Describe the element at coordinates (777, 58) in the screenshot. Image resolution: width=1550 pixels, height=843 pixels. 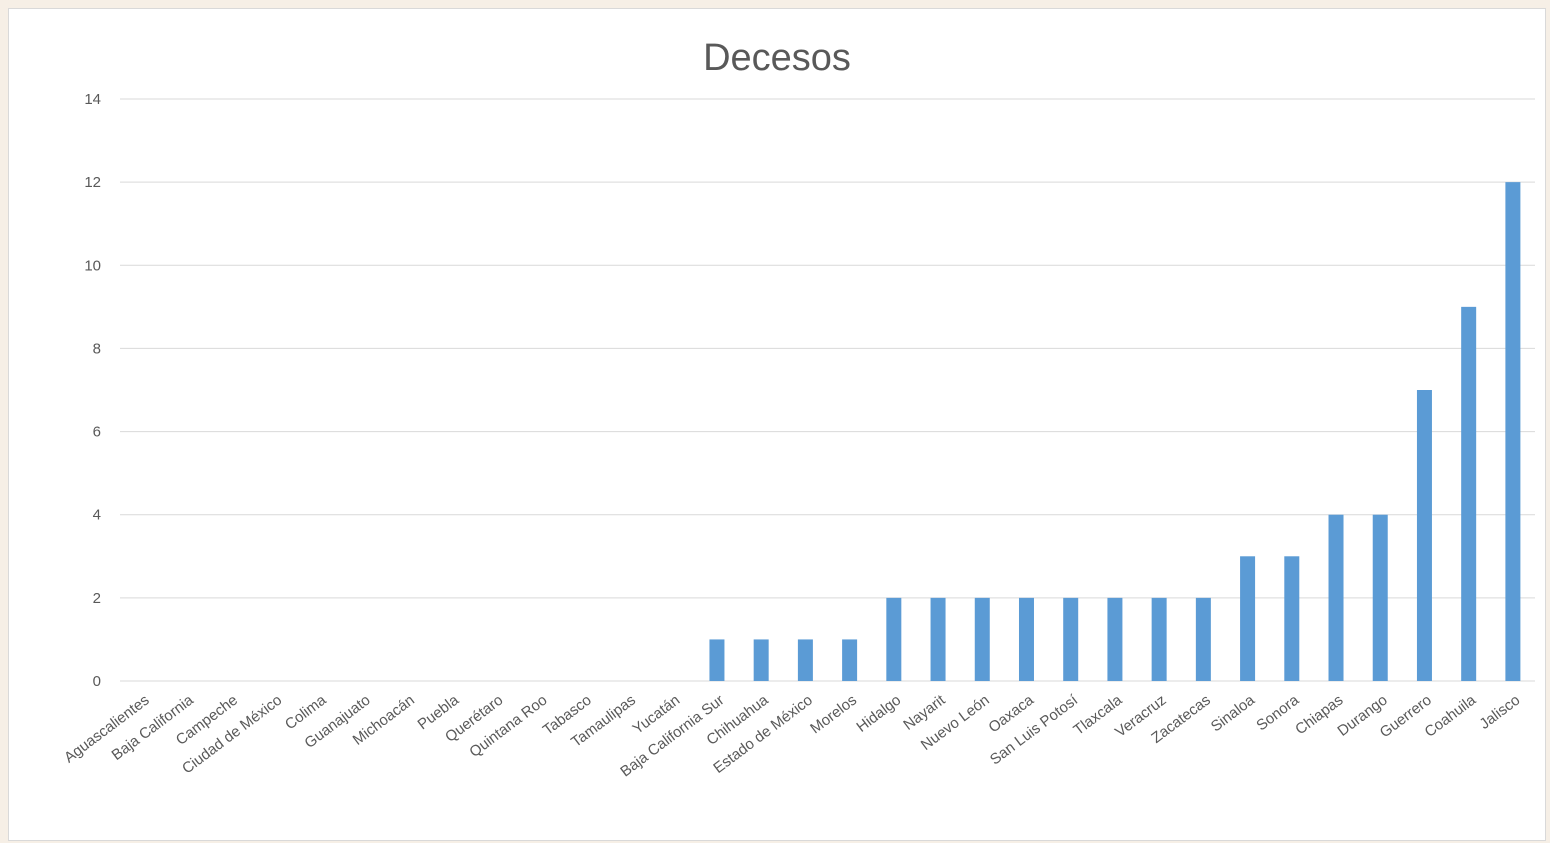
I see `chart-title: Decesos` at that location.